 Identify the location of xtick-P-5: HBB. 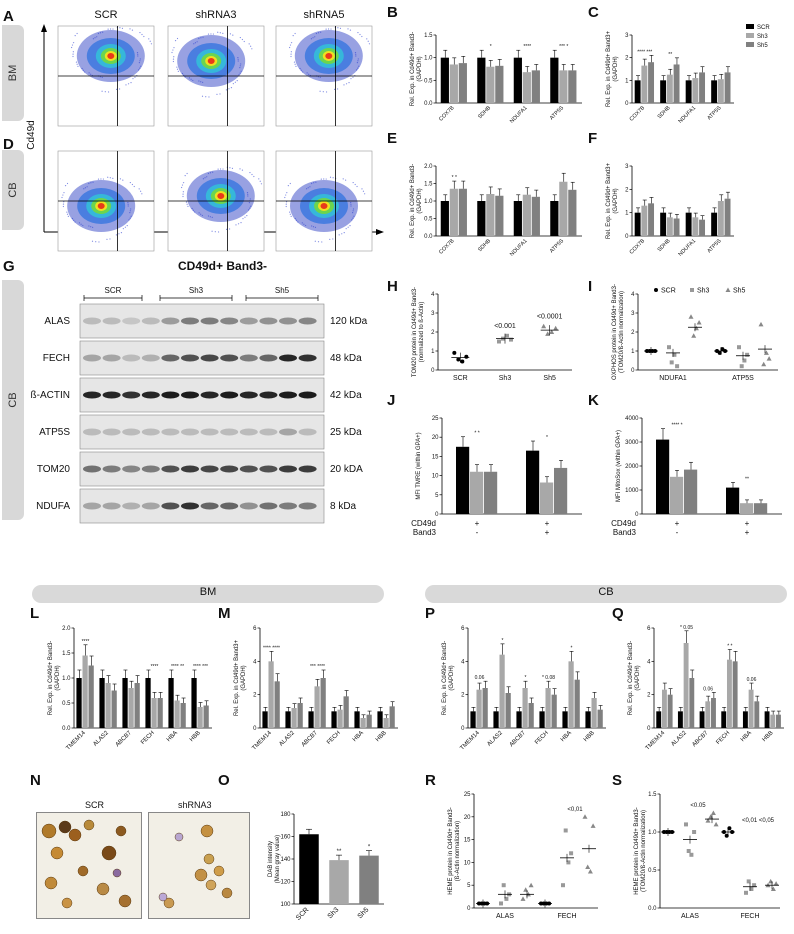
(589, 736).